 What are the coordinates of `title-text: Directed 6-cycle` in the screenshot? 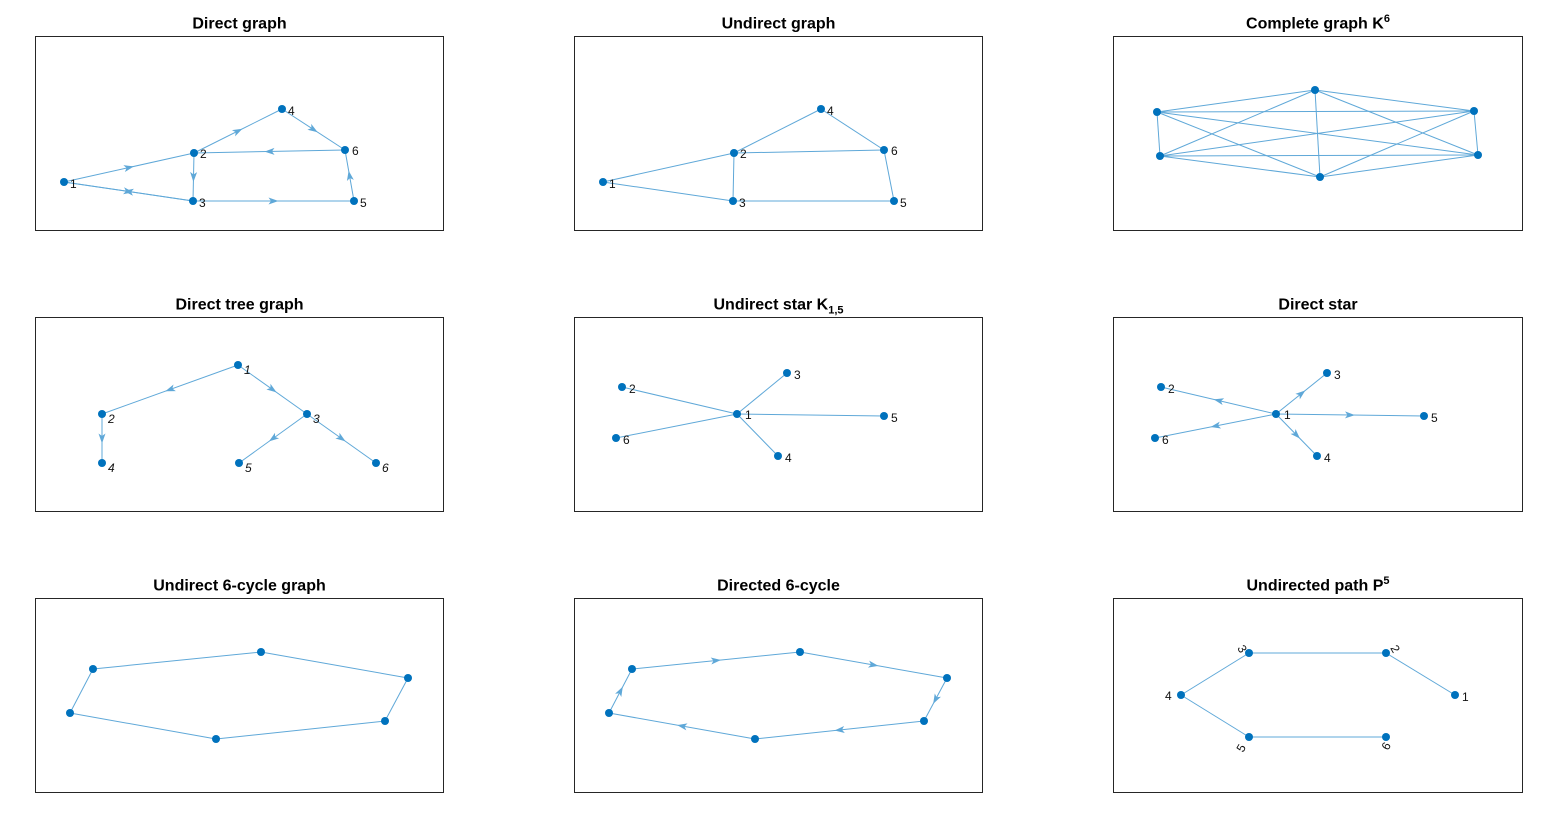 It's located at (778, 586).